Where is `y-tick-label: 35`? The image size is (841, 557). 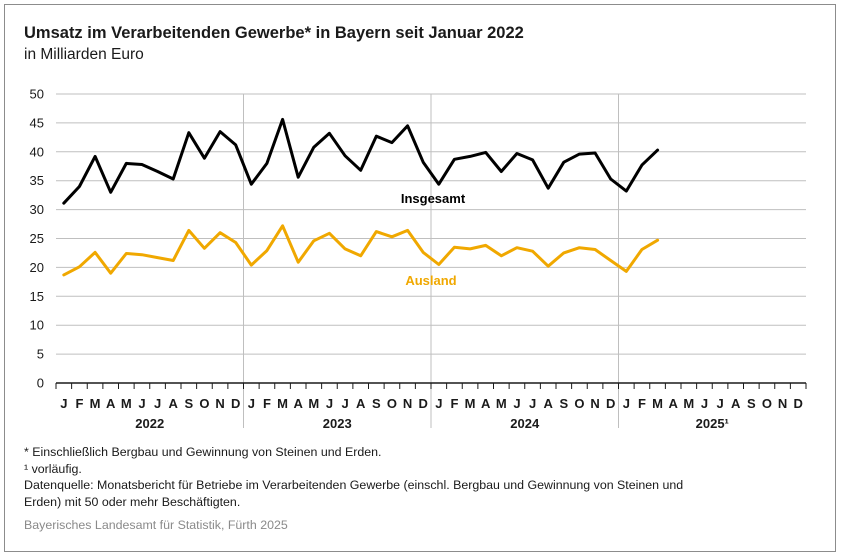 y-tick-label: 35 is located at coordinates (37, 180).